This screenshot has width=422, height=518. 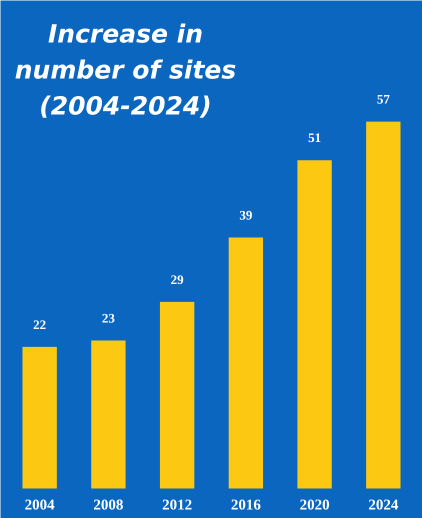 What do you see at coordinates (246, 506) in the screenshot?
I see `x-tick-label: 2016` at bounding box center [246, 506].